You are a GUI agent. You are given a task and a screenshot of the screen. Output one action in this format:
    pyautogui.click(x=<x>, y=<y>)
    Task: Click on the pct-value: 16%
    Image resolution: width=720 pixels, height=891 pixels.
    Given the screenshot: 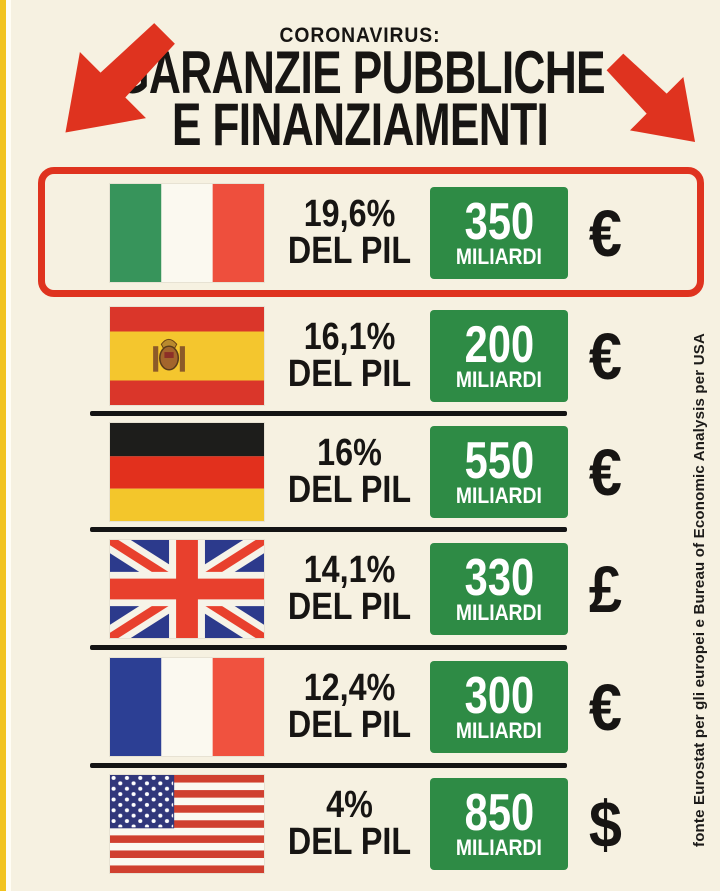 What is the action you would take?
    pyautogui.click(x=349, y=452)
    